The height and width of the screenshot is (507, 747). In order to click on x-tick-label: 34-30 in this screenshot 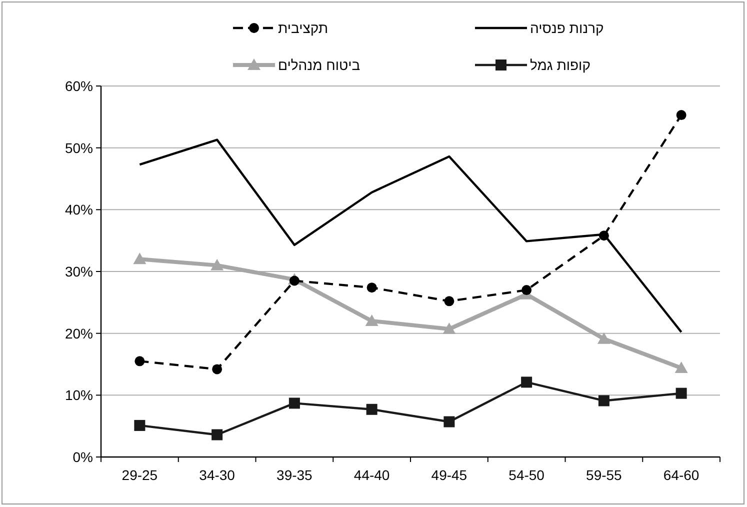, I will do `click(217, 475)`.